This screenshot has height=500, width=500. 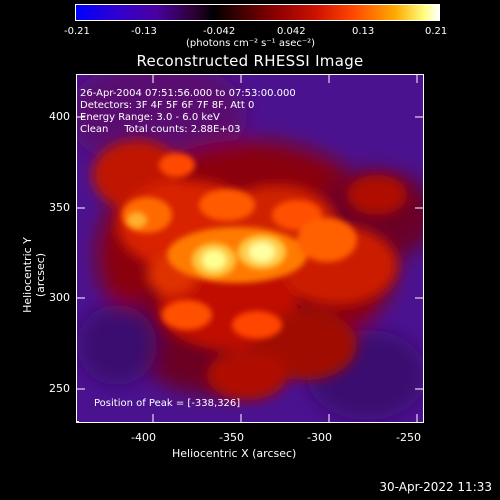 I want to click on x-axis-label: Heliocentric X (arcsec), so click(x=234, y=453).